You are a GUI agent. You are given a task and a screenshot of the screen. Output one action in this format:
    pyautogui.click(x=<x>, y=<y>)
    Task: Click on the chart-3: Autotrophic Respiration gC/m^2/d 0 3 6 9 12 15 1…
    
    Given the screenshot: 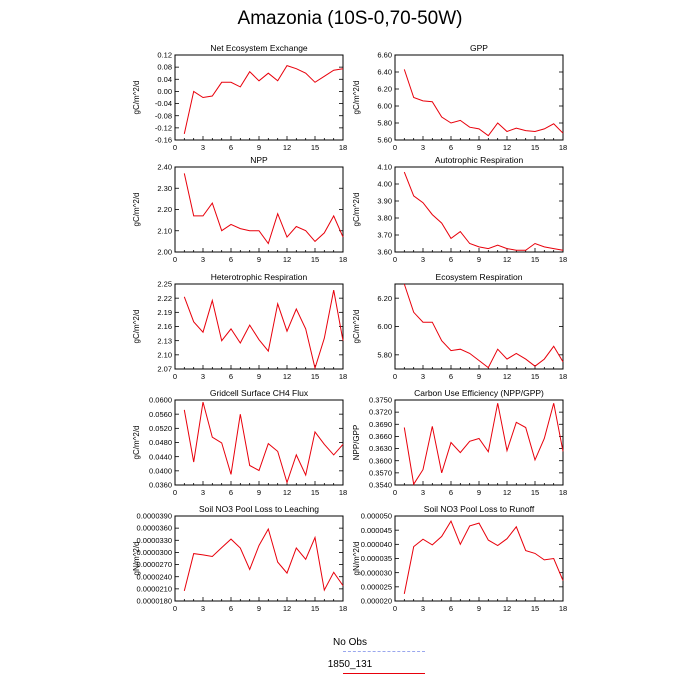 What is the action you would take?
    pyautogui.click(x=459, y=209)
    